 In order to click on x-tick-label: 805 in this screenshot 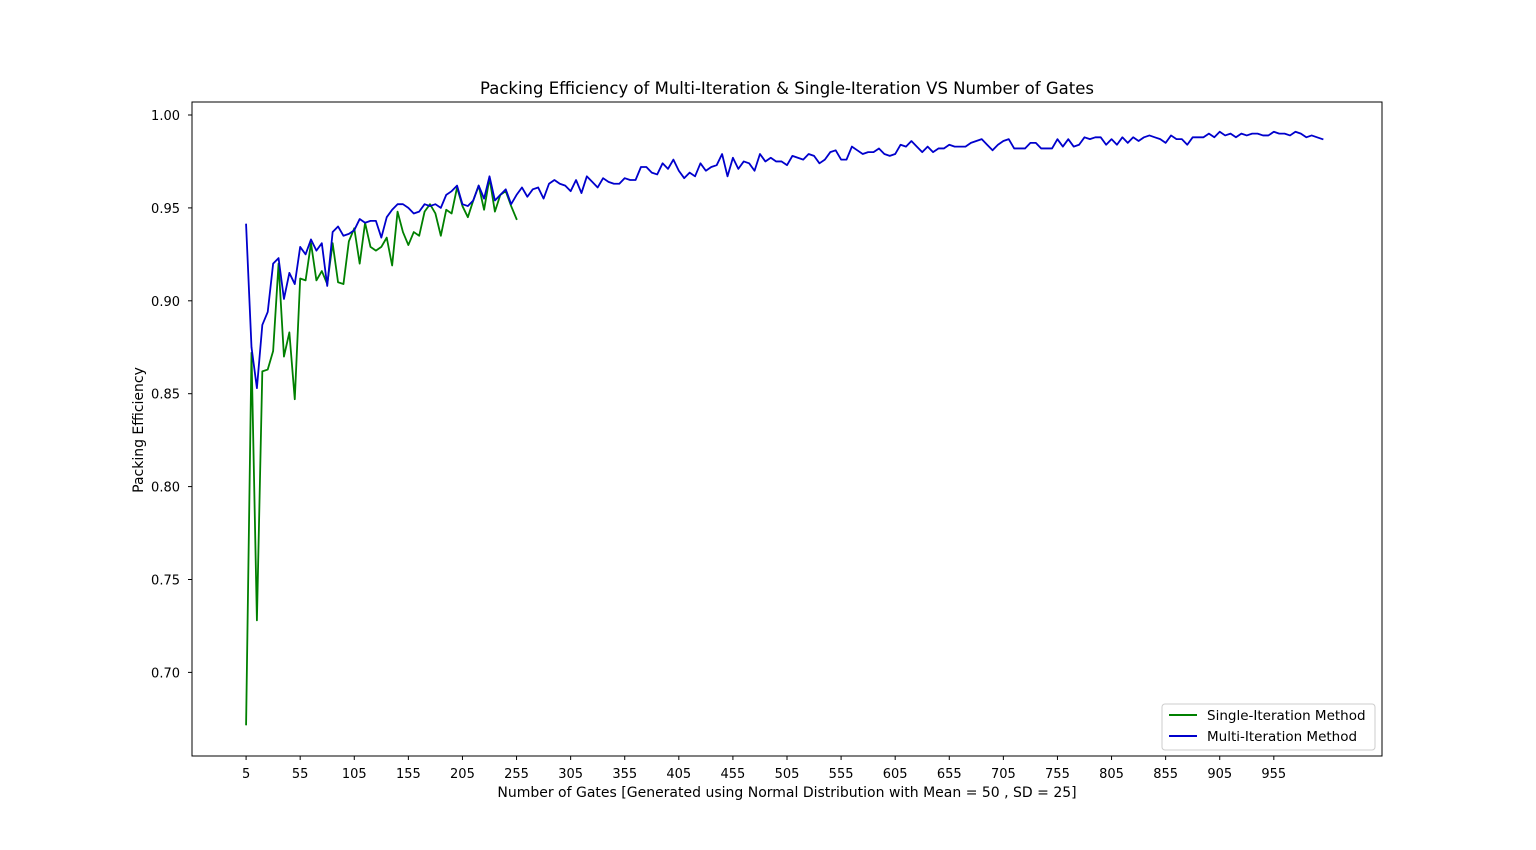, I will do `click(1111, 774)`.